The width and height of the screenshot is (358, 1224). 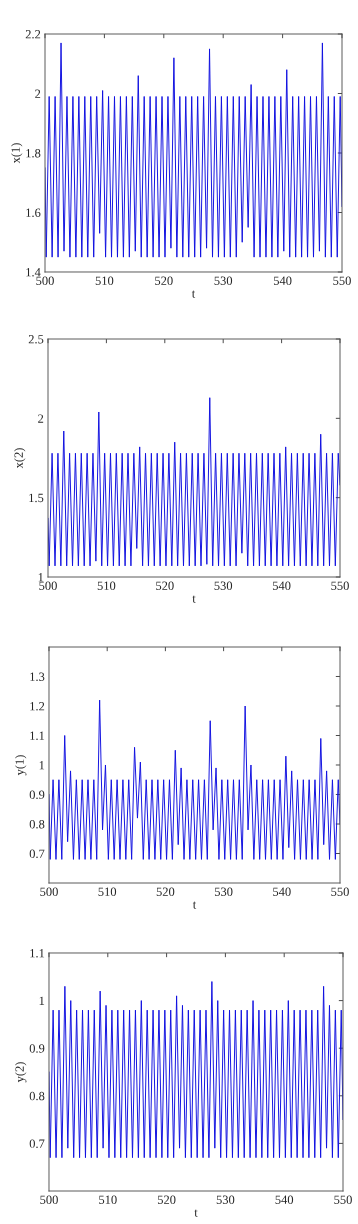 I want to click on y-tick-label: 1.3, so click(x=37, y=677).